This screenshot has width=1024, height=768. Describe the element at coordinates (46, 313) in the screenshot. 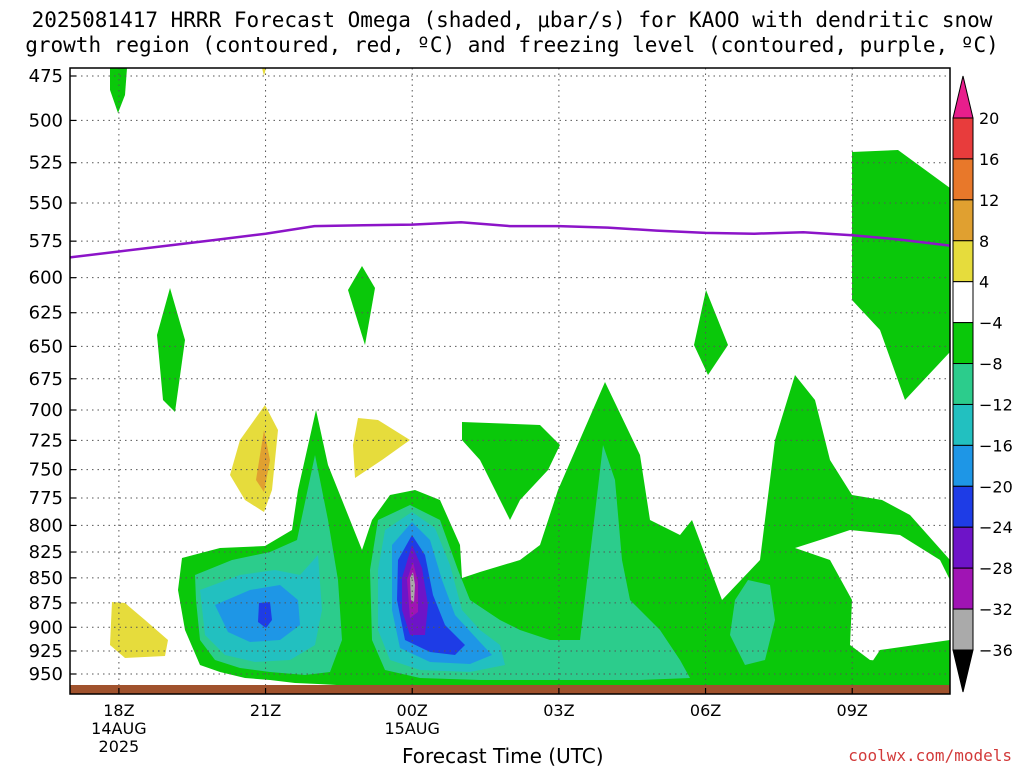

I see `y-tick-label: 625` at that location.